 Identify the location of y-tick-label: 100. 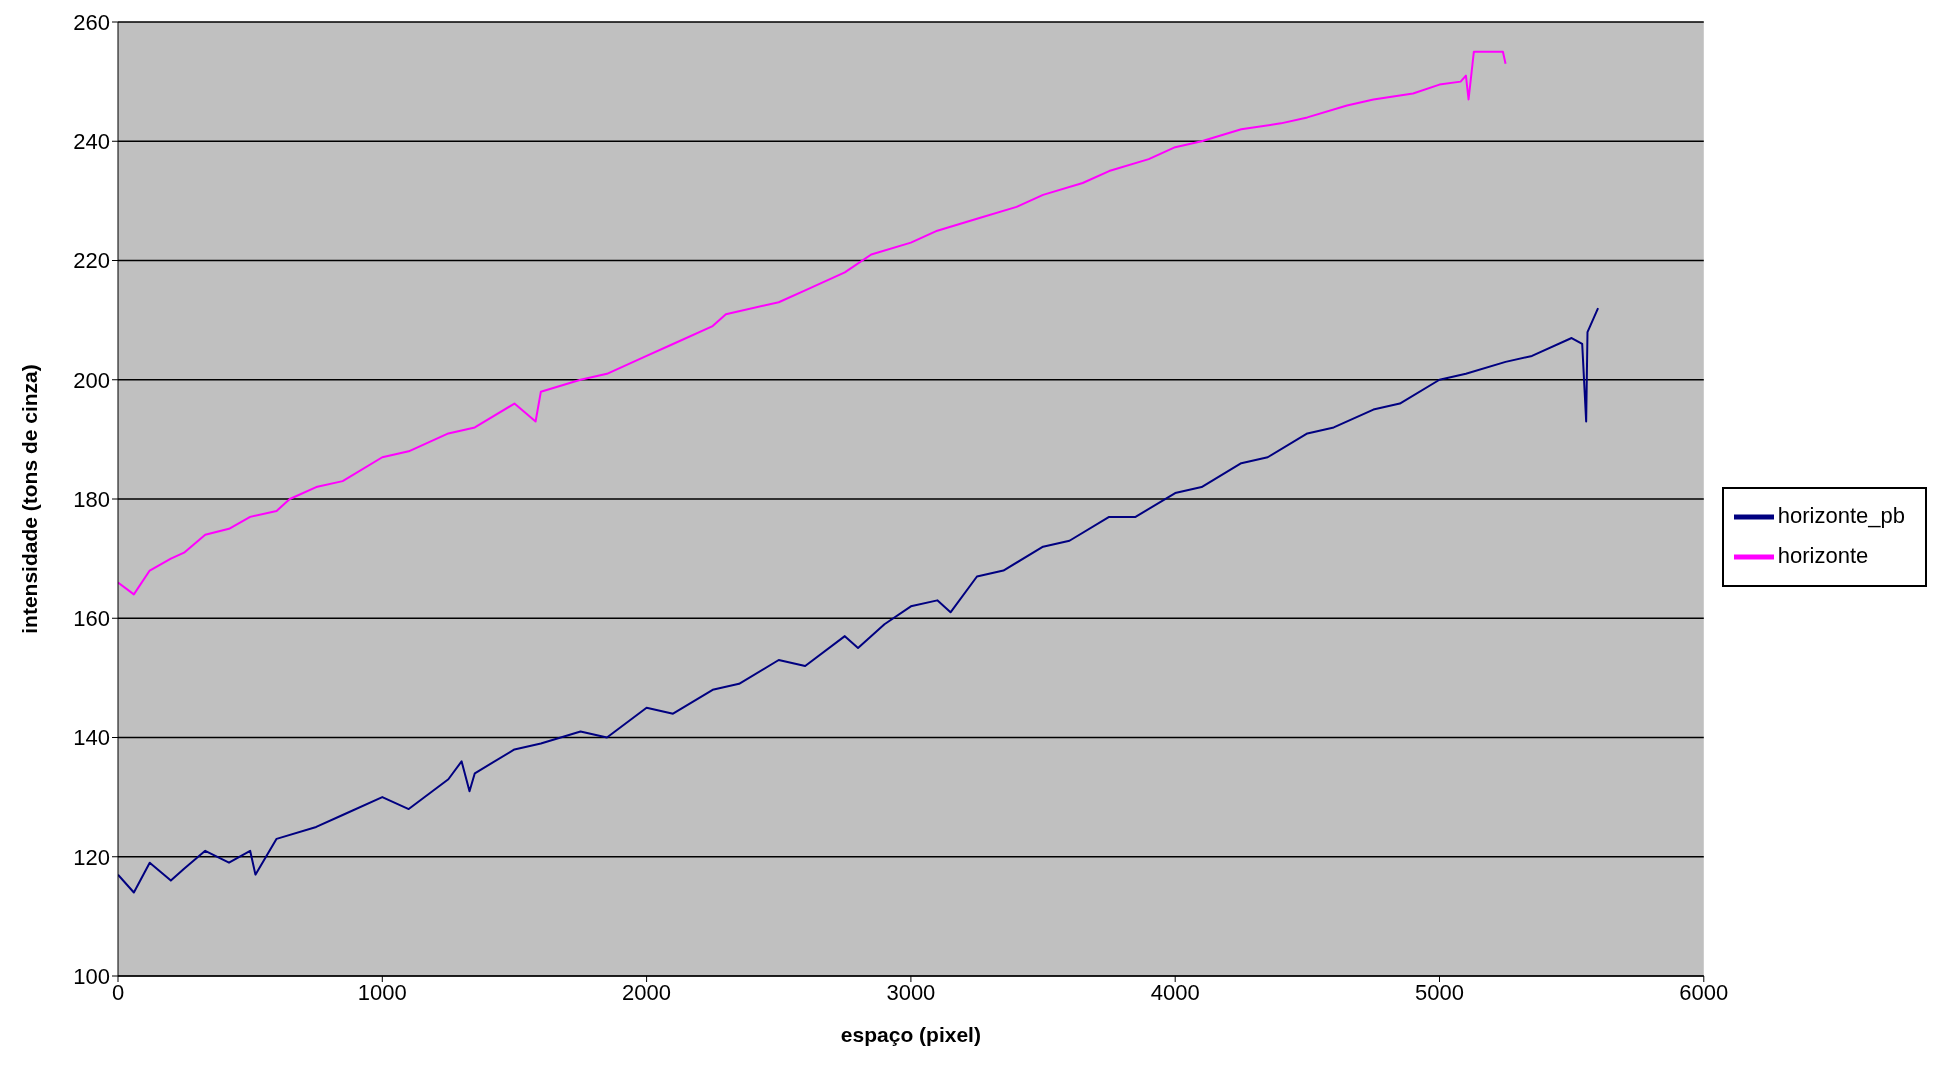
(91, 976).